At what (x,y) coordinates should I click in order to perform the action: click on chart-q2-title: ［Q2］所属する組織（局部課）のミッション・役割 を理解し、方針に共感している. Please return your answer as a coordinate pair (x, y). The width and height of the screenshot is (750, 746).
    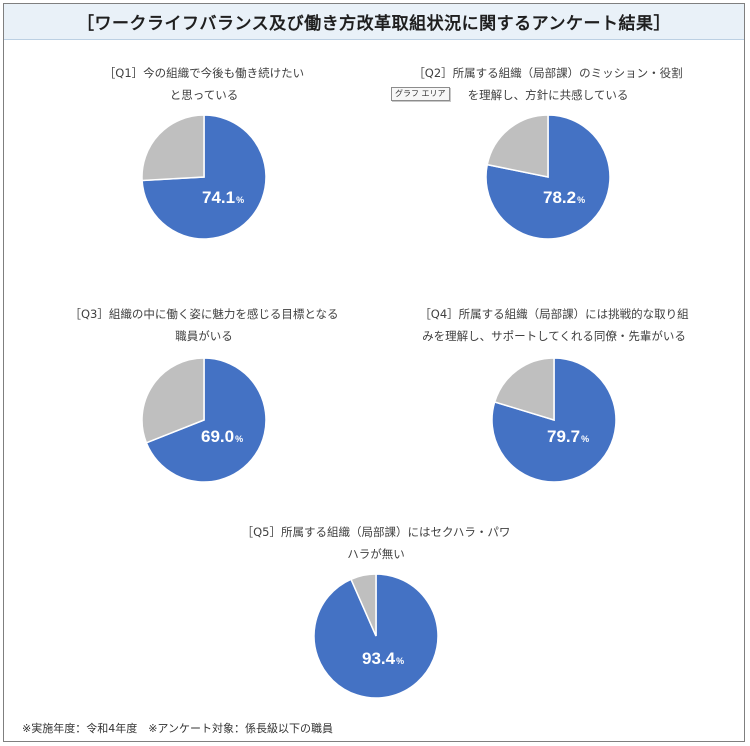
    Looking at the image, I should click on (548, 84).